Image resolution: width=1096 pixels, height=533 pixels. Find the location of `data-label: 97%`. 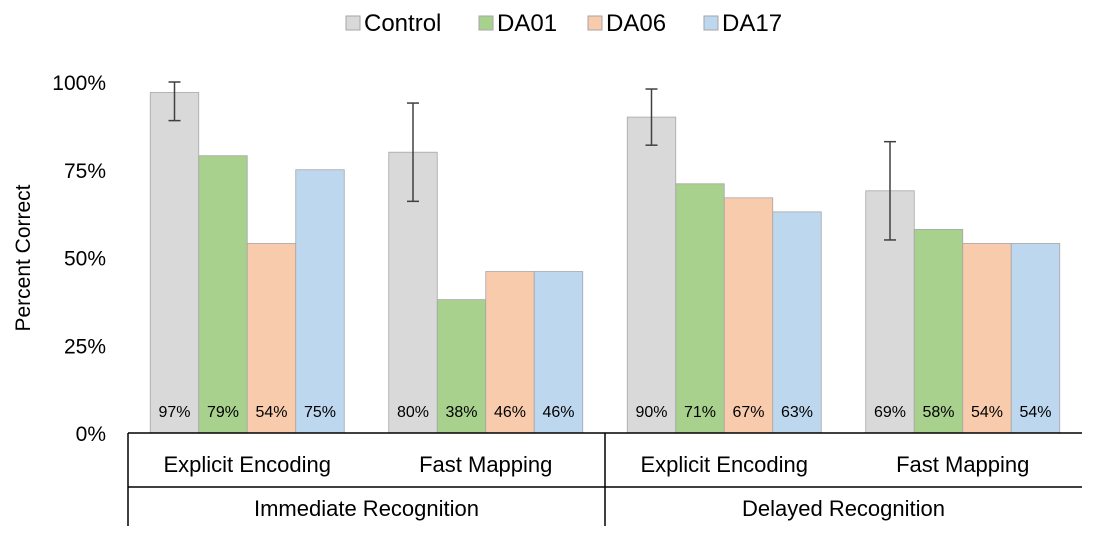

data-label: 97% is located at coordinates (174, 412).